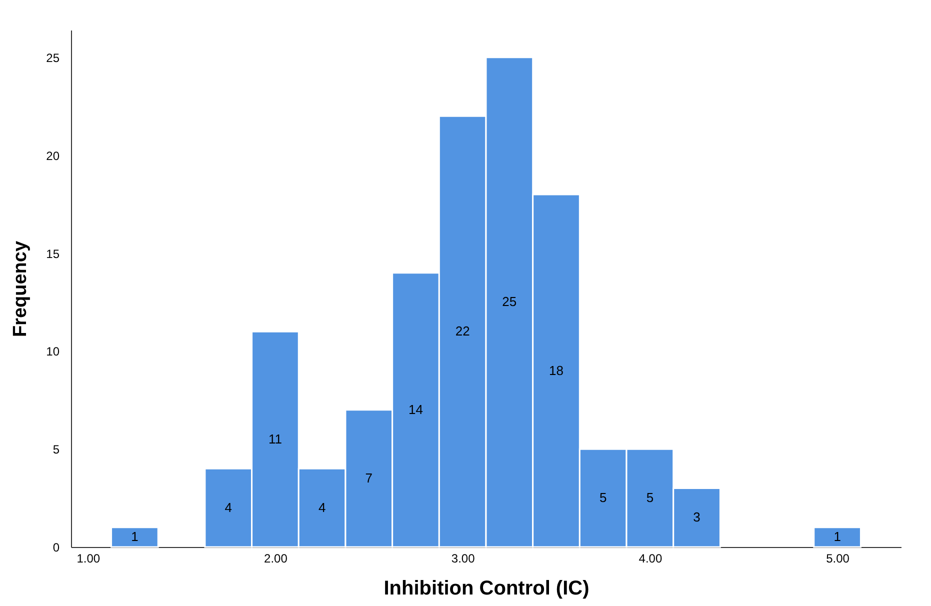 This screenshot has width=931, height=606. Describe the element at coordinates (88, 559) in the screenshot. I see `x-tick-label: 1.00` at that location.